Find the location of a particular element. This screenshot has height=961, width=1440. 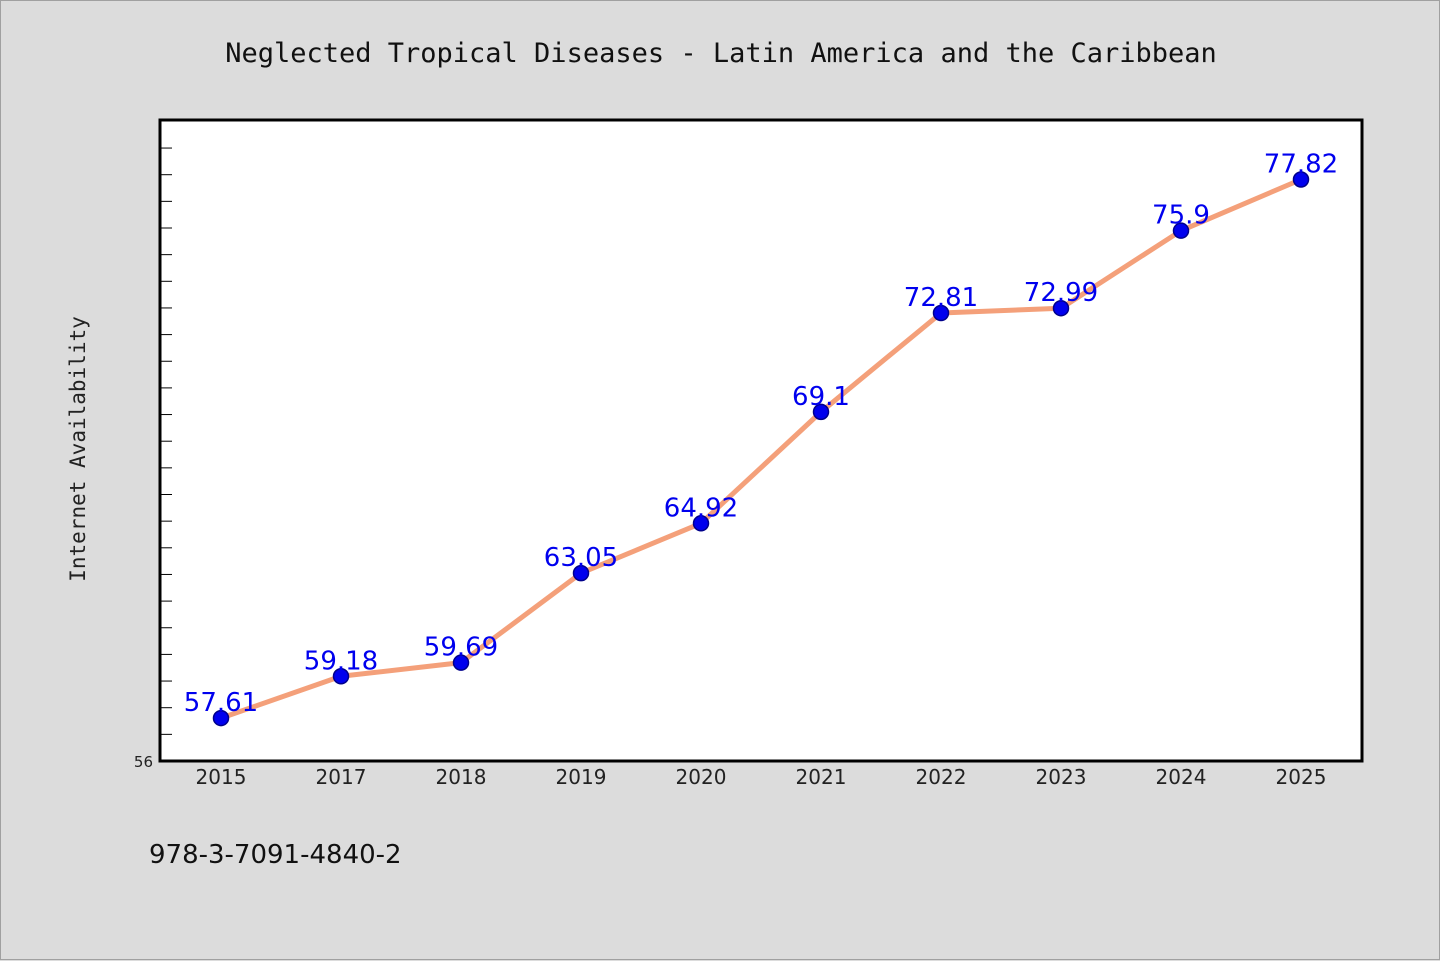

footer-code: 978-3-7091-4840-2 is located at coordinates (275, 855).